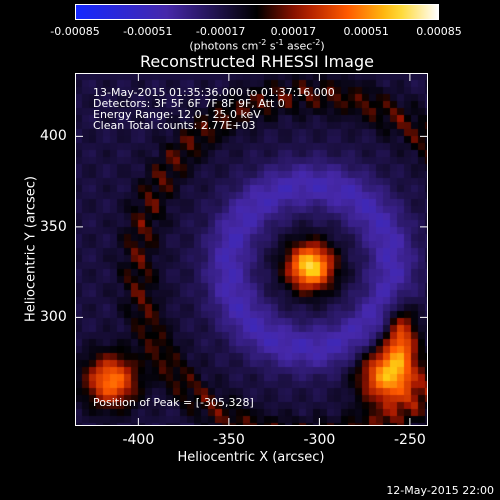 Image resolution: width=500 pixels, height=500 pixels. What do you see at coordinates (440, 490) in the screenshot?
I see `footer-date: 12-May-2015 22:00` at bounding box center [440, 490].